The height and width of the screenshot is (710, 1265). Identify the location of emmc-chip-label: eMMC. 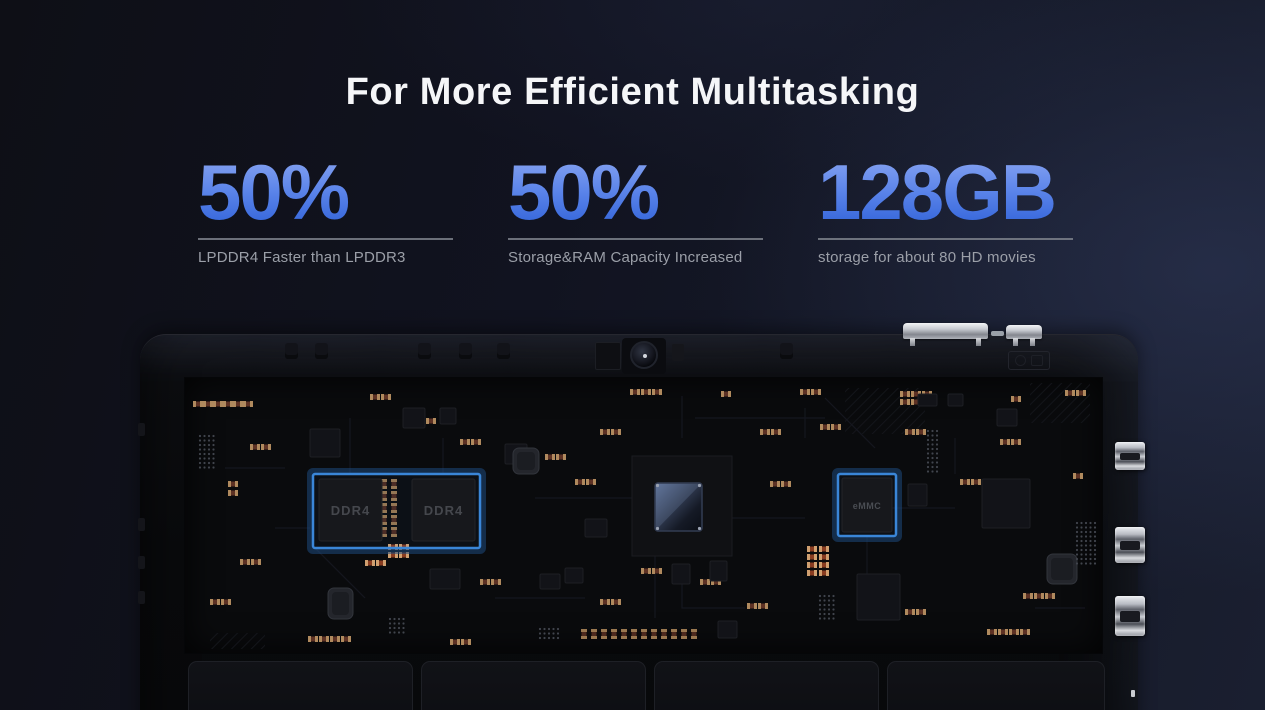
(867, 506).